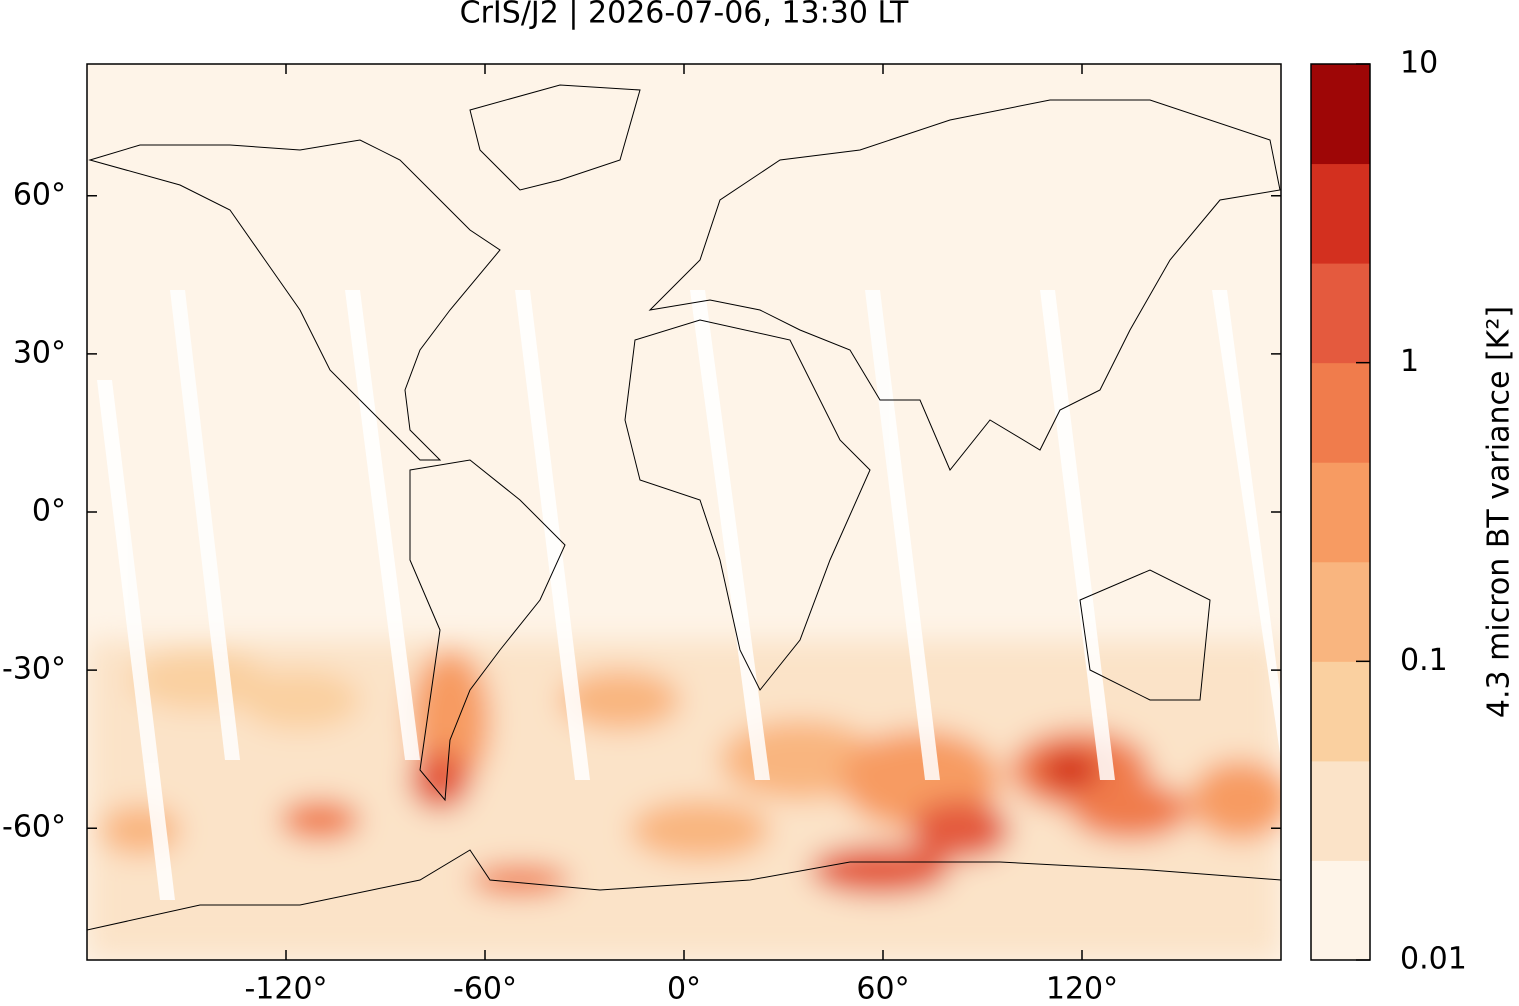 This screenshot has height=1006, width=1519. What do you see at coordinates (285, 987) in the screenshot?
I see `x-tick-label: -120°` at bounding box center [285, 987].